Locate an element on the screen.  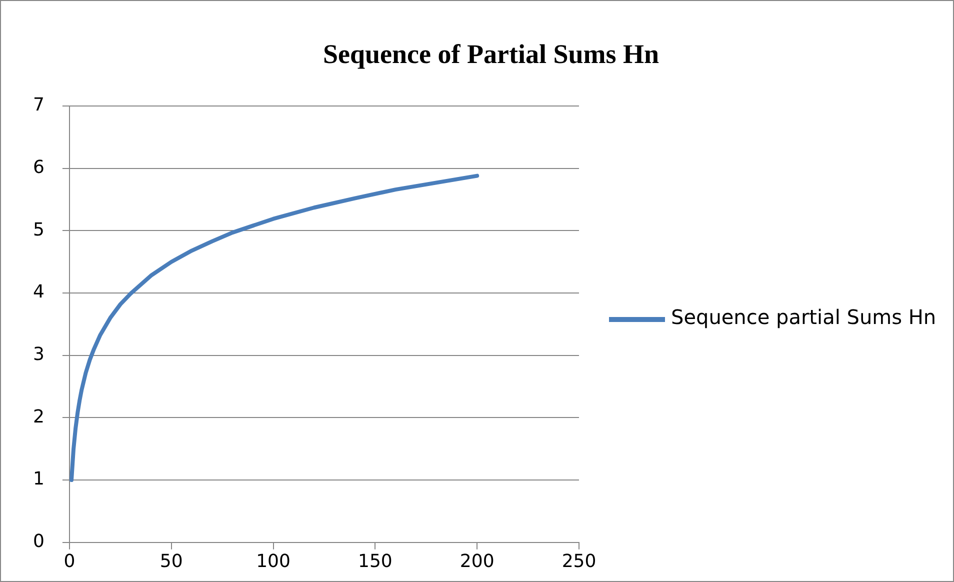
chart-title: Sequence of Partial Sums Hn is located at coordinates (491, 54).